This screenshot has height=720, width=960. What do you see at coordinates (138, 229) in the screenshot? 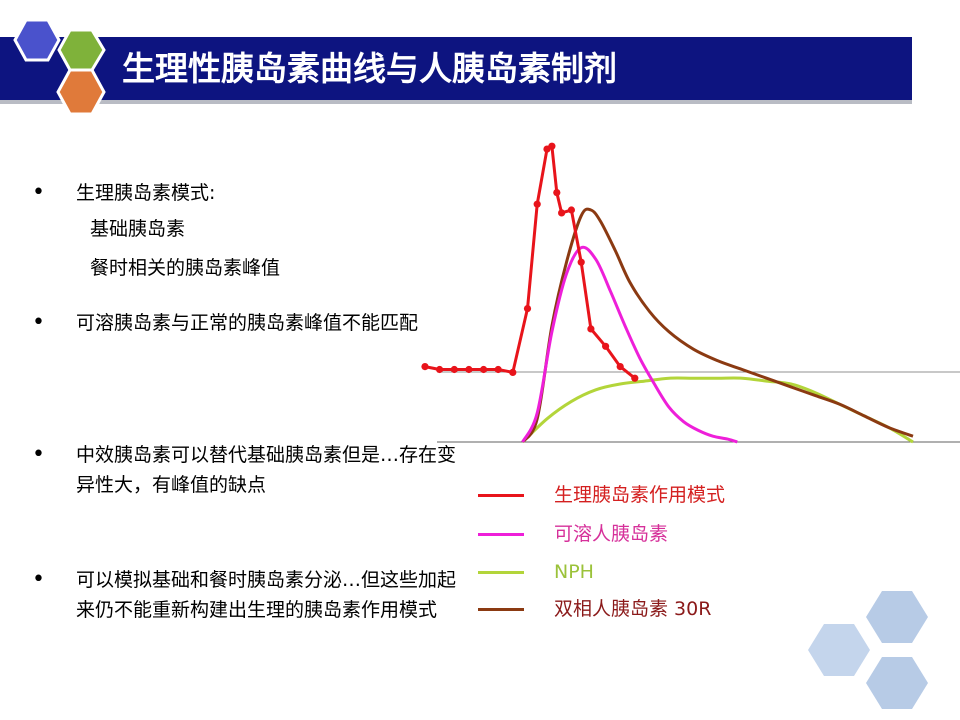
I see `bullet-1-sub-1: 基础胰岛素` at bounding box center [138, 229].